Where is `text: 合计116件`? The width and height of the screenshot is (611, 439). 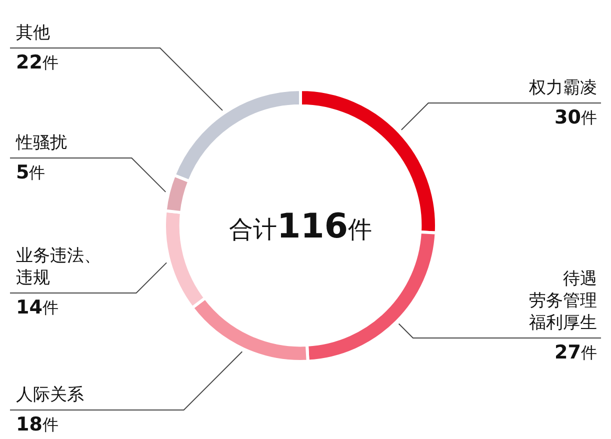
text: 合计116件 is located at coordinates (300, 226).